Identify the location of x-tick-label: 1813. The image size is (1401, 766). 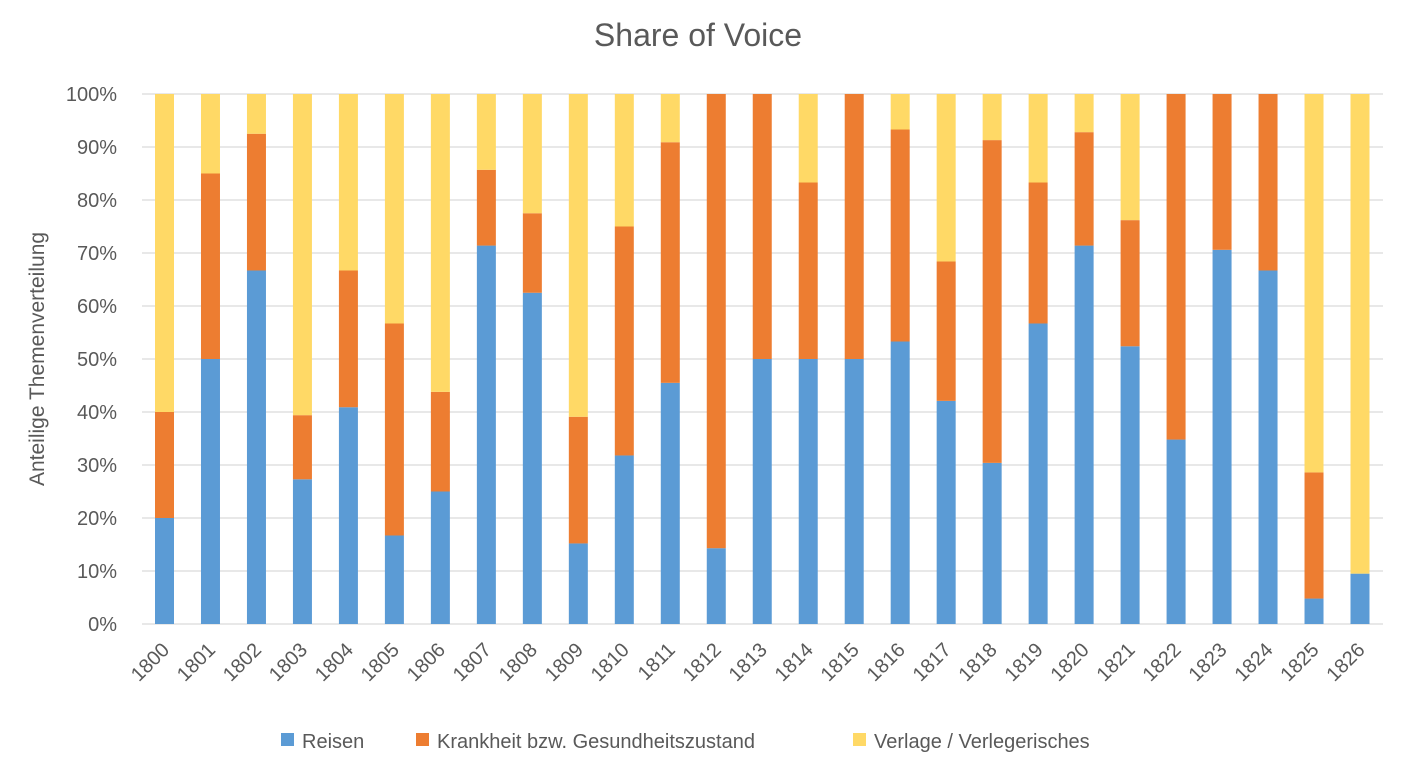
(748, 662).